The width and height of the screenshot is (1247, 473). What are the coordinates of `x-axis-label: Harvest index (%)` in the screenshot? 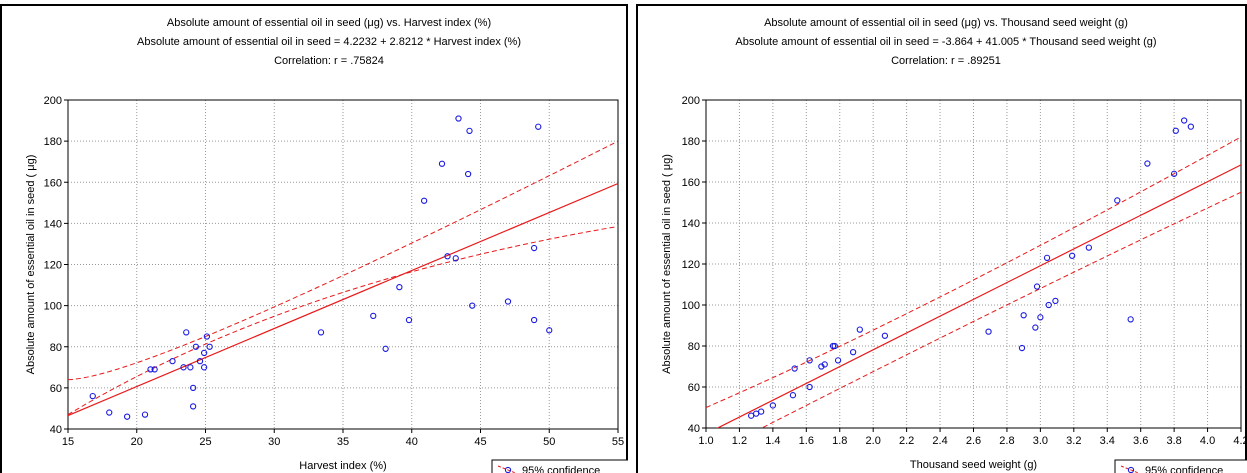 It's located at (342, 466).